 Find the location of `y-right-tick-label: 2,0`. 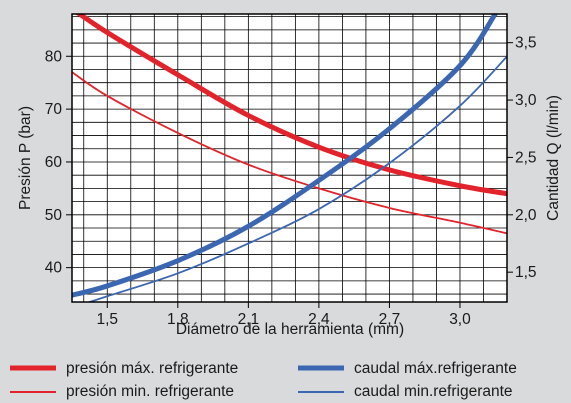

y-right-tick-label: 2,0 is located at coordinates (526, 215).